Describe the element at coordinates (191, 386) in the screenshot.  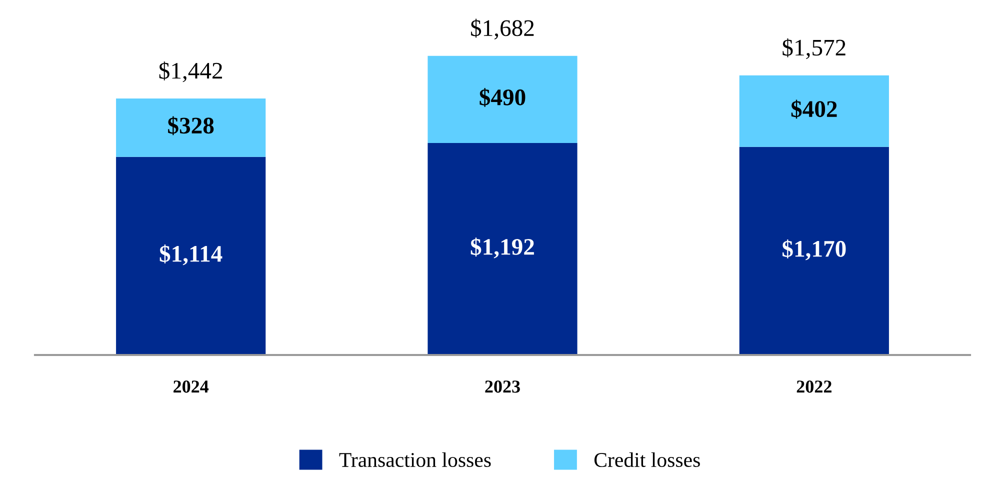
I see `x-tick-label: 2024` at that location.